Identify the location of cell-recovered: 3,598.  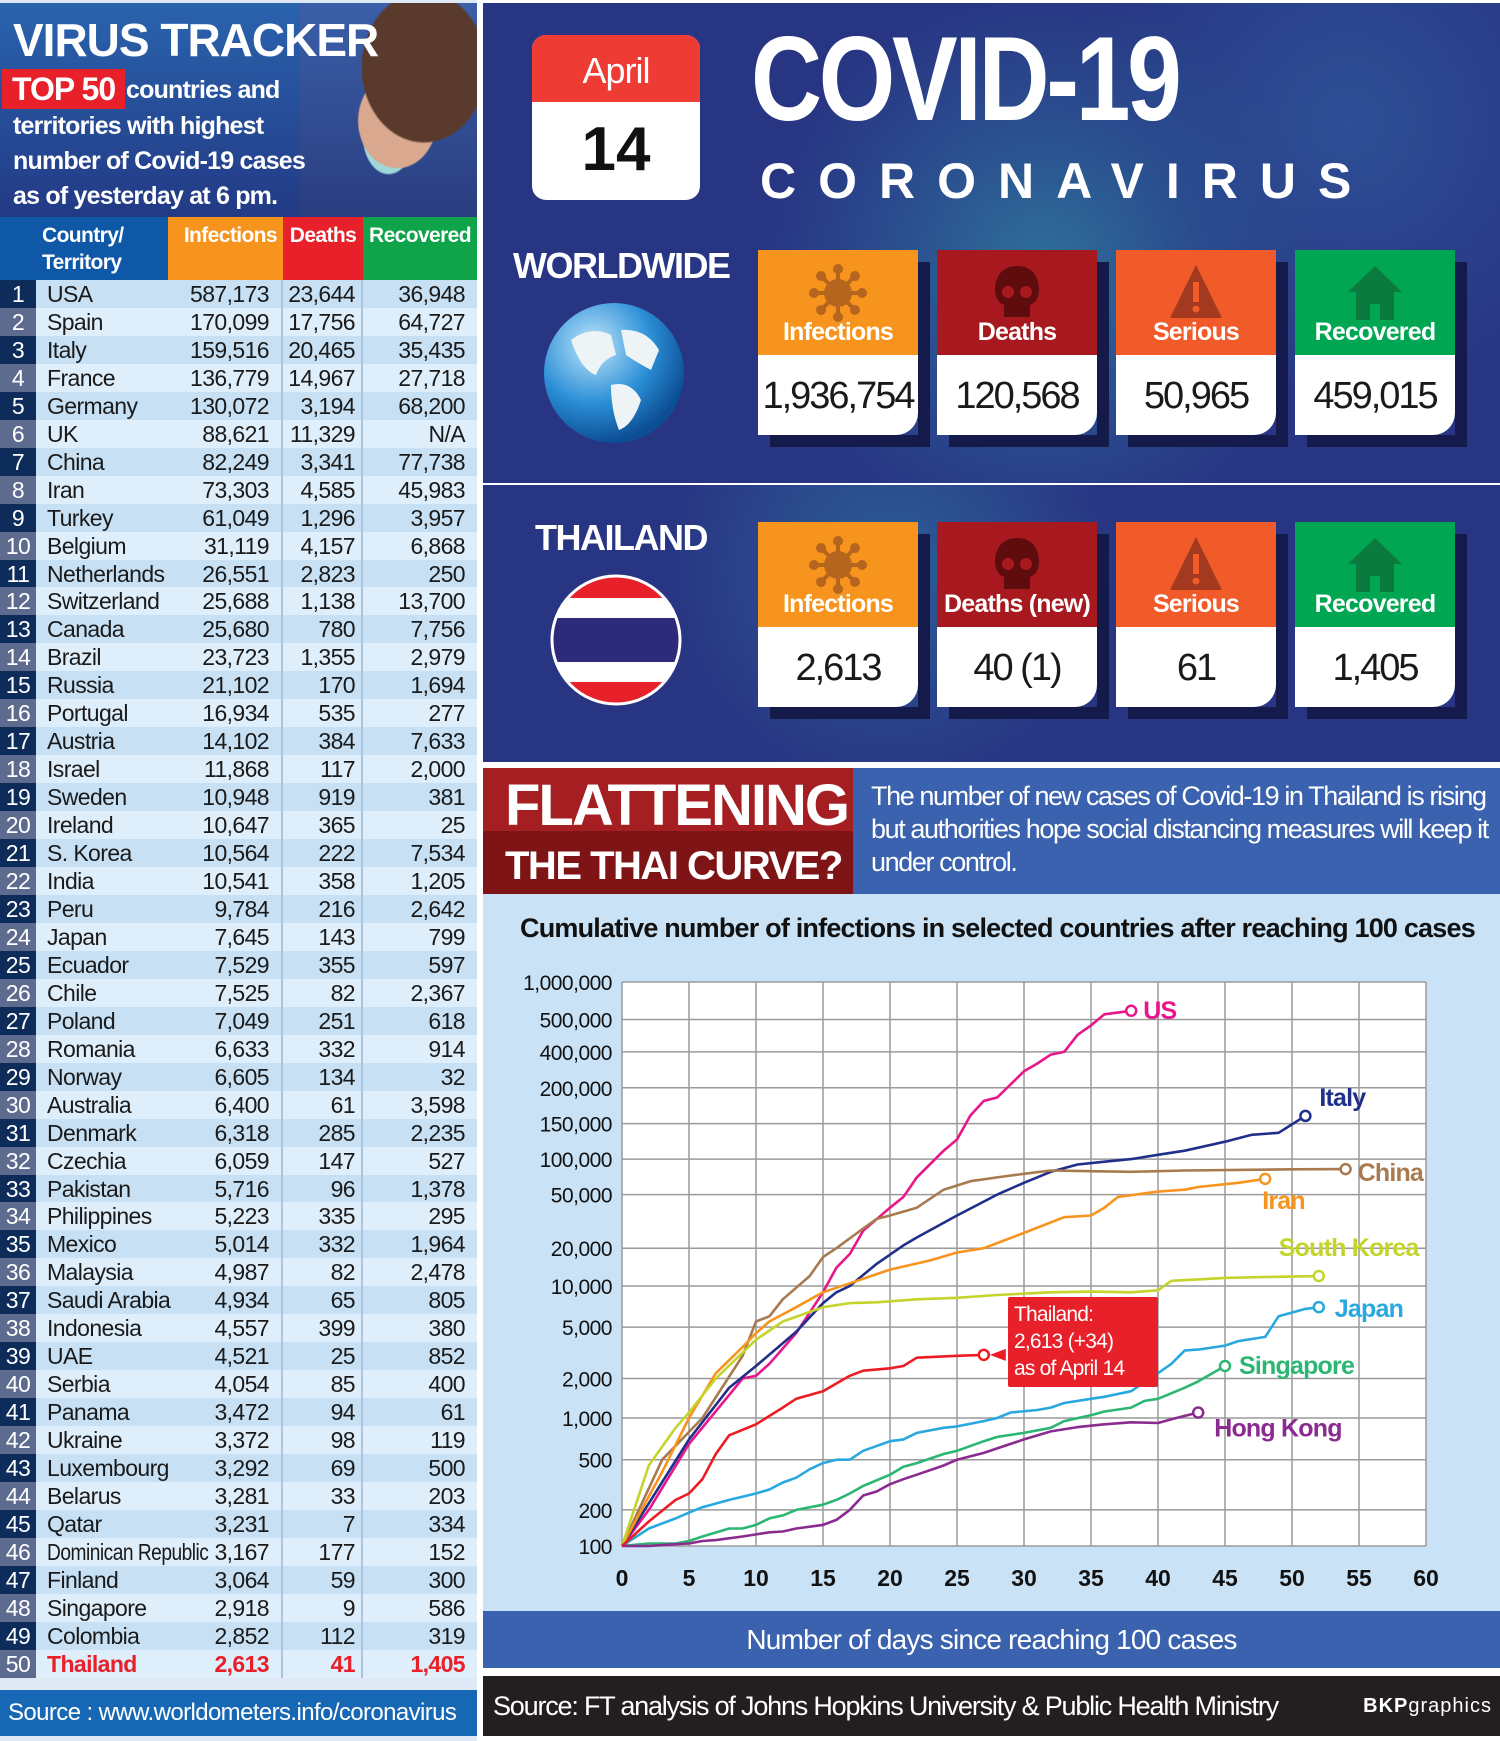
(437, 1104).